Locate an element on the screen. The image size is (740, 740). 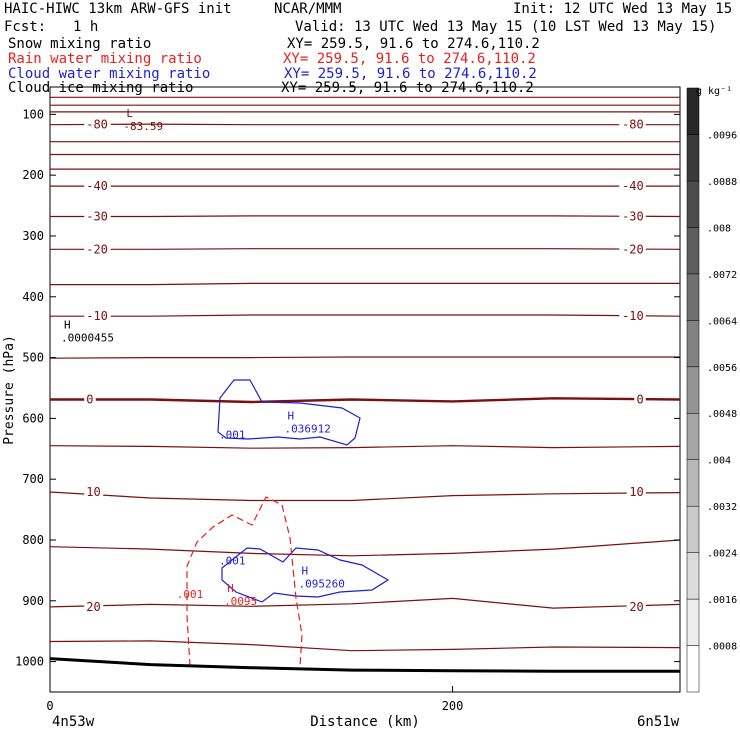
colorbar-label: .0024 is located at coordinates (722, 554).